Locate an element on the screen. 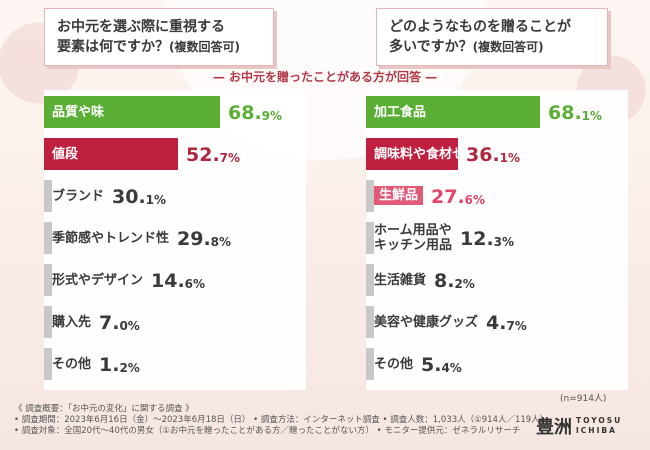 Image resolution: width=650 pixels, height=450 pixels. value-label: 29. 8% is located at coordinates (204, 238).